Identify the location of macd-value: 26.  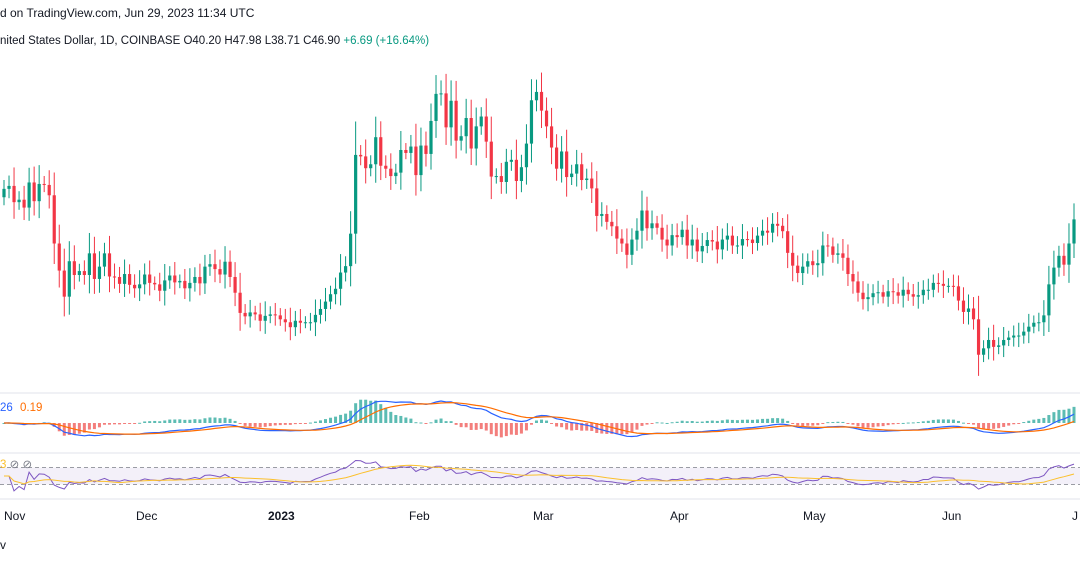
(6, 408).